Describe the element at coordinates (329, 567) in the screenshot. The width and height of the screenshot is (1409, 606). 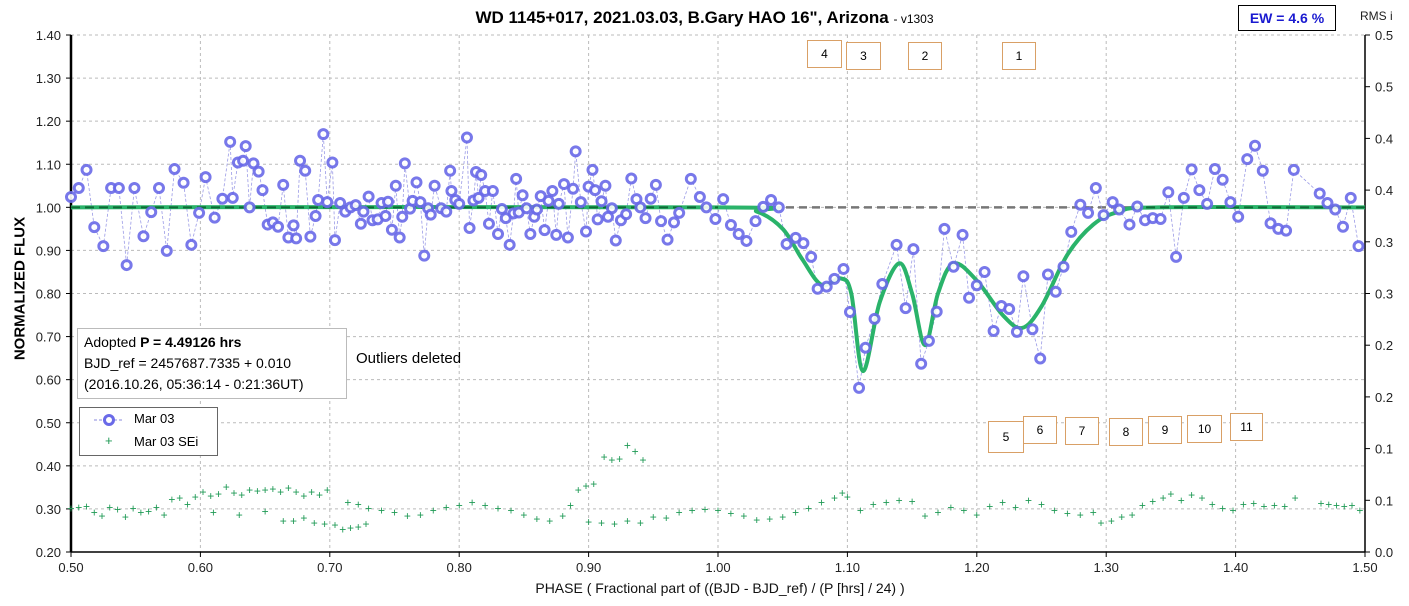
I see `x-tick-label: 0.70` at that location.